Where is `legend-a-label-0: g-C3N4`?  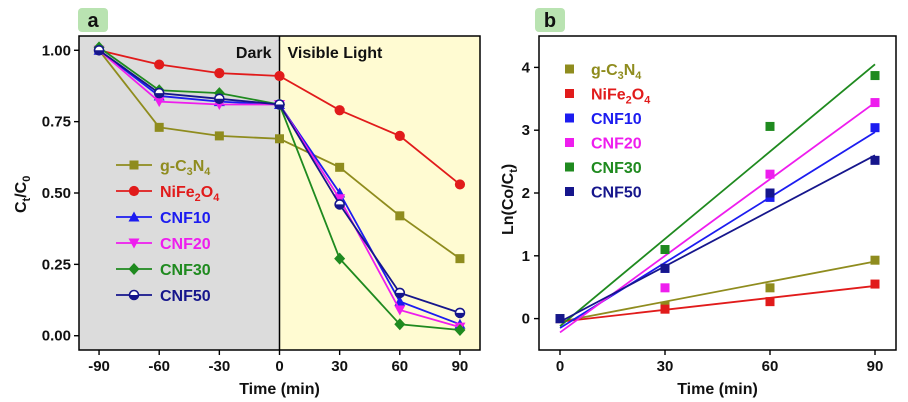
legend-a-label-0: g-C3N4 is located at coordinates (185, 168).